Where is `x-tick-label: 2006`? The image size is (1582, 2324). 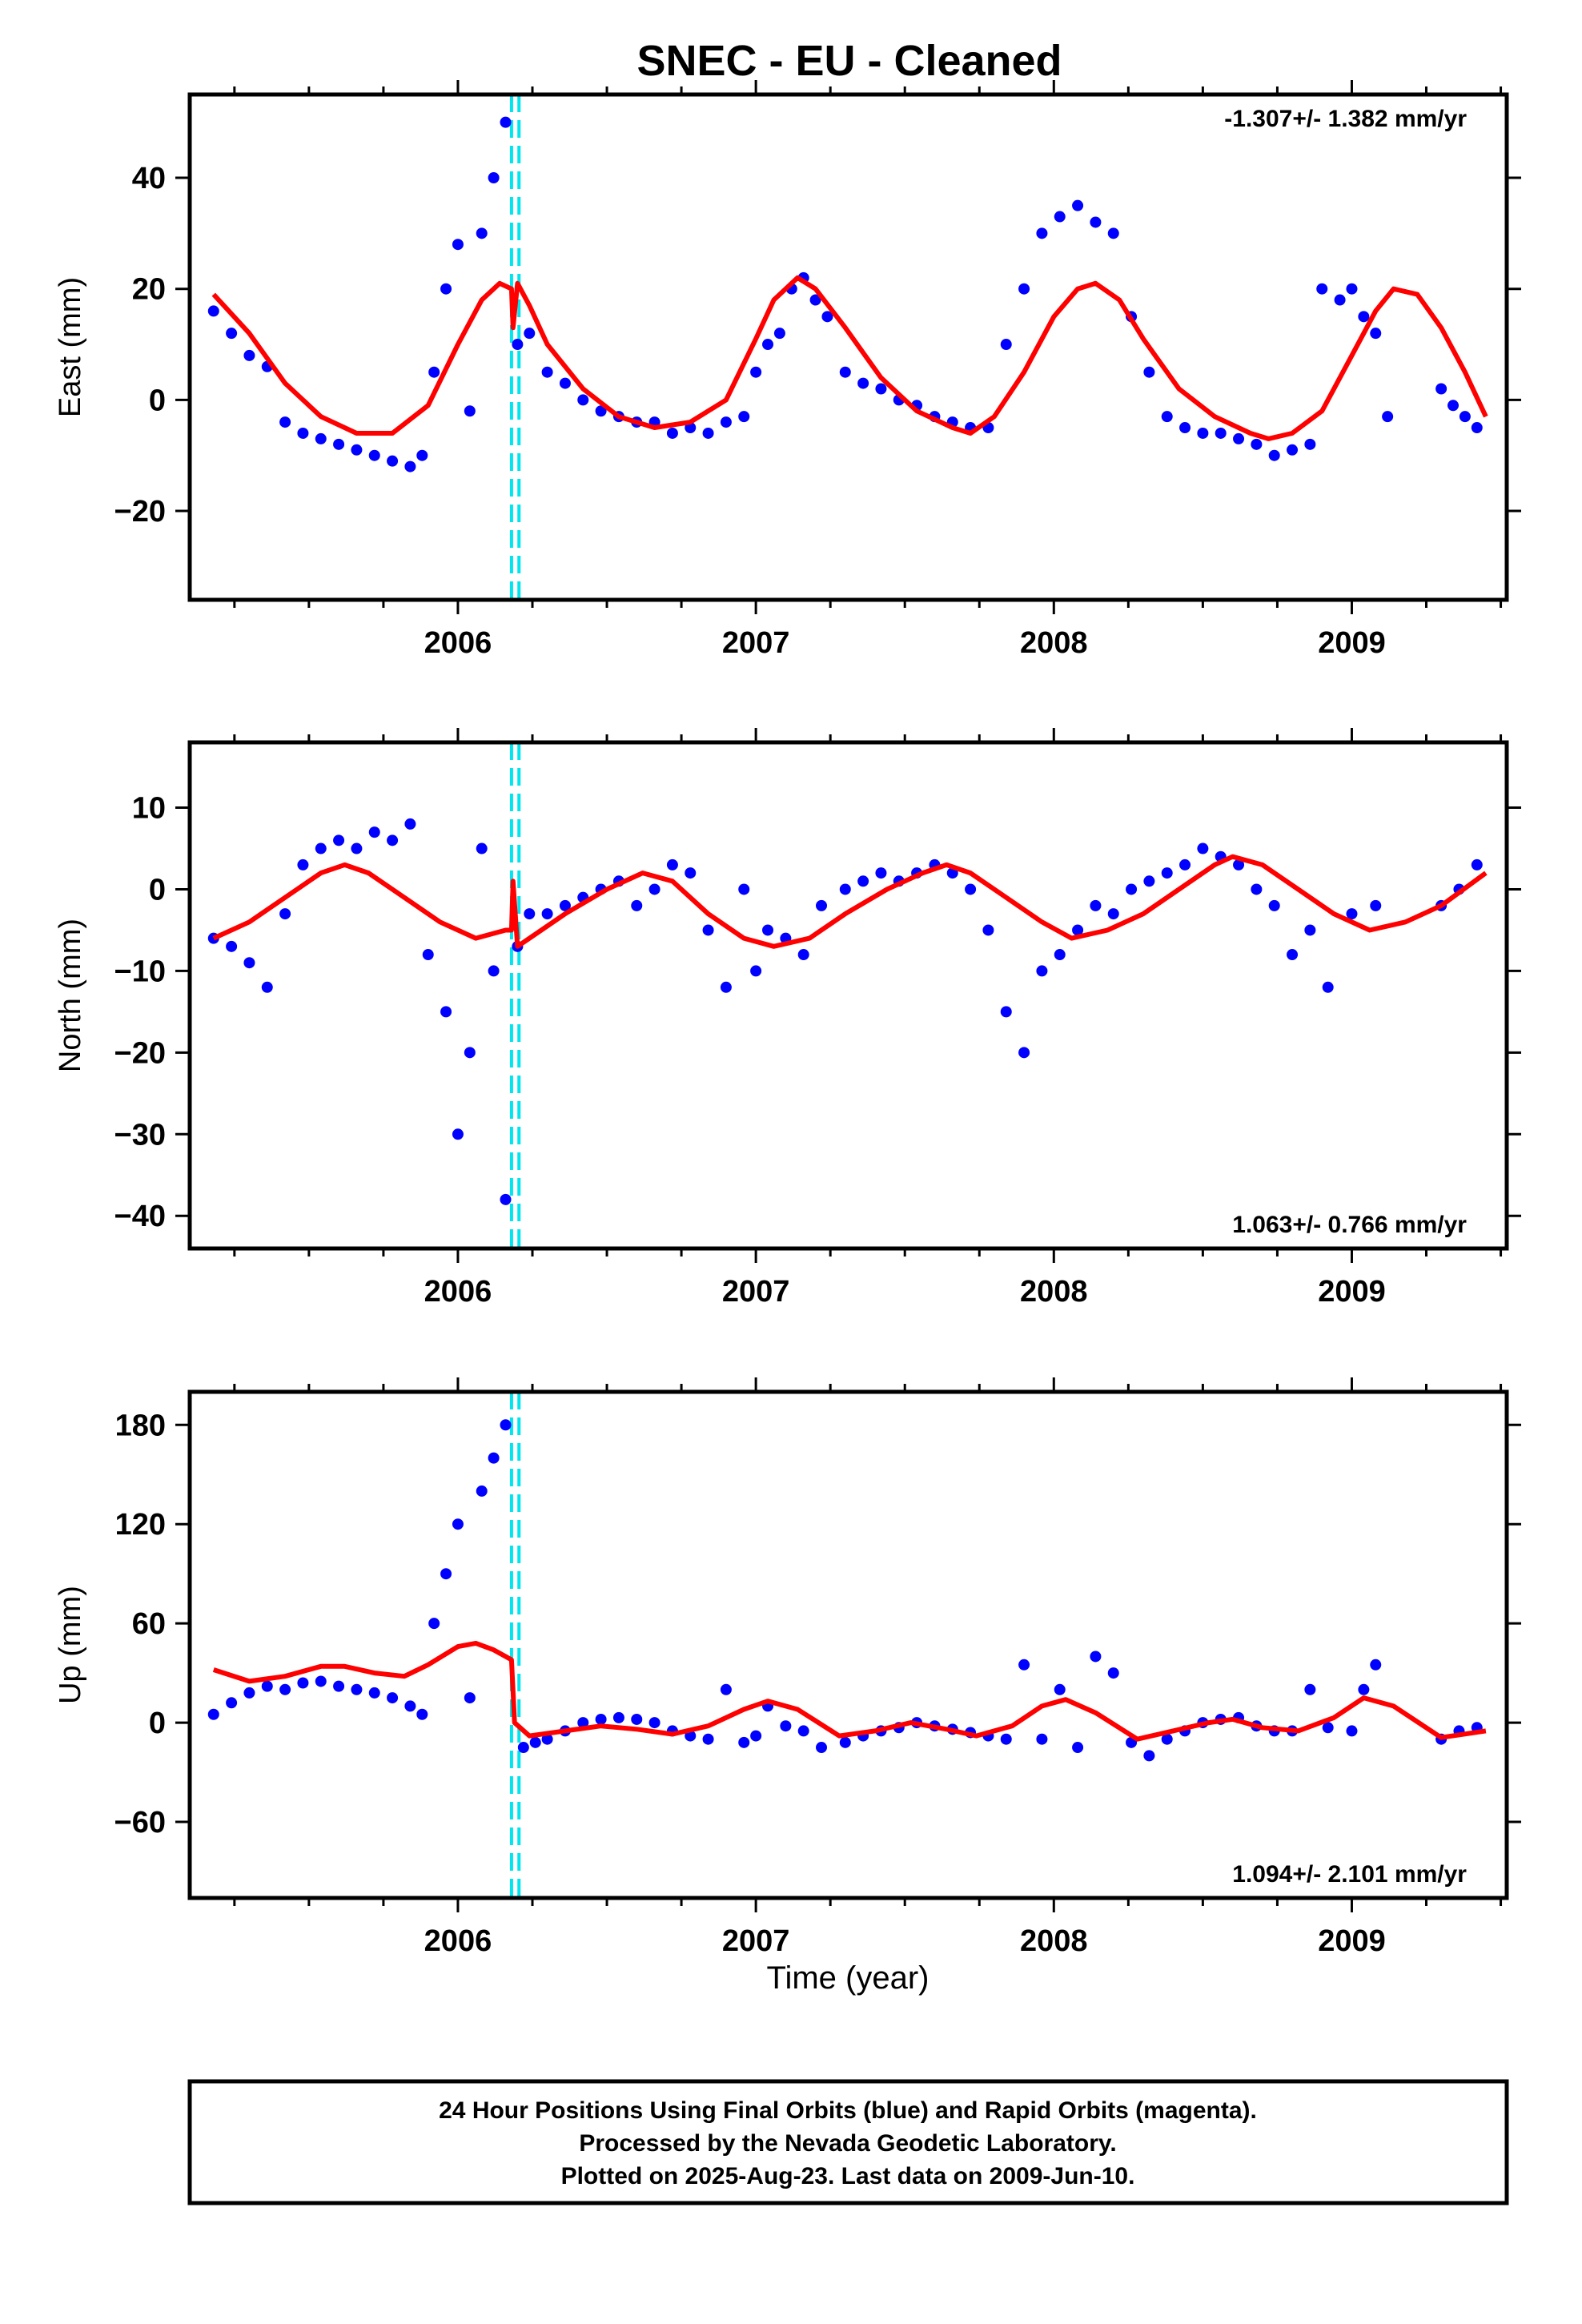
x-tick-label: 2006 is located at coordinates (458, 1941).